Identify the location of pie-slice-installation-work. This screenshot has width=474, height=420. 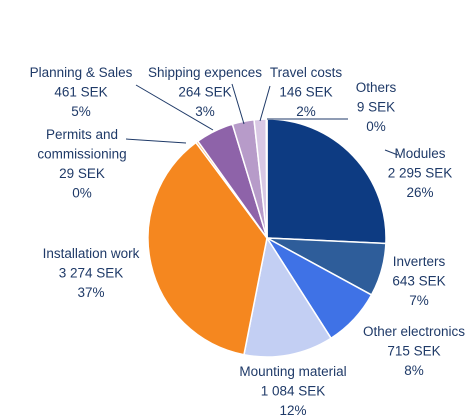
(207, 248).